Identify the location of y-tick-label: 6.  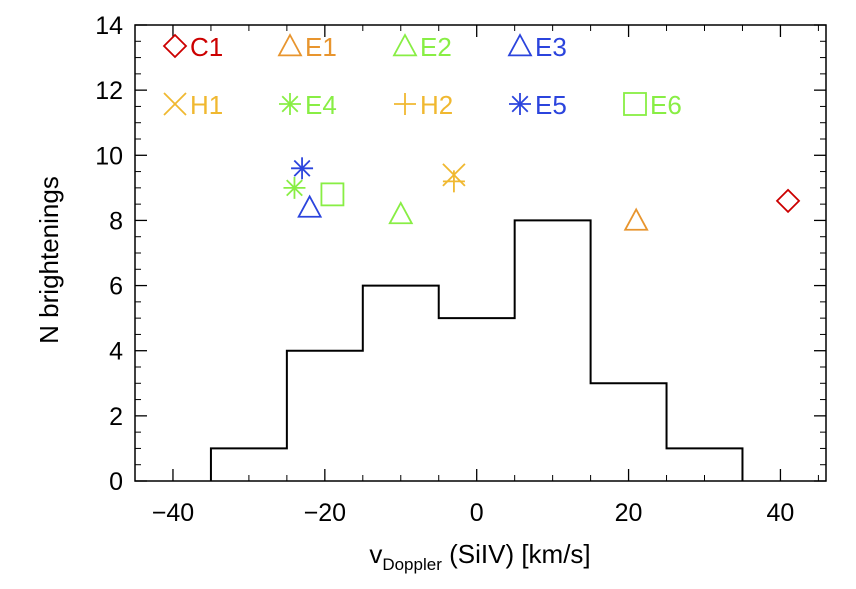
(116, 287).